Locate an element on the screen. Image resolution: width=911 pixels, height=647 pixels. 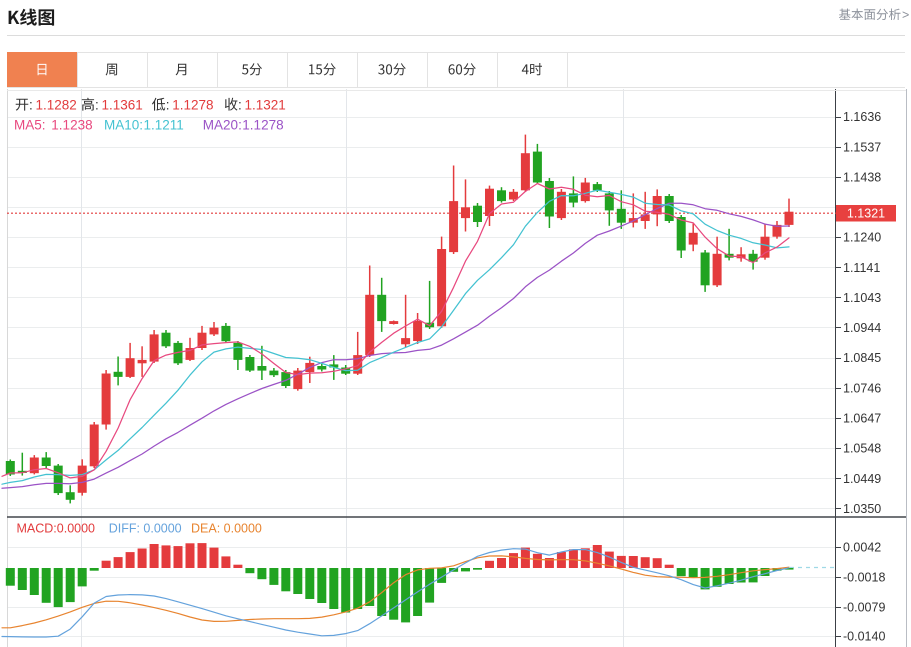
svg-text: -0.0079 is located at coordinates (864, 608).